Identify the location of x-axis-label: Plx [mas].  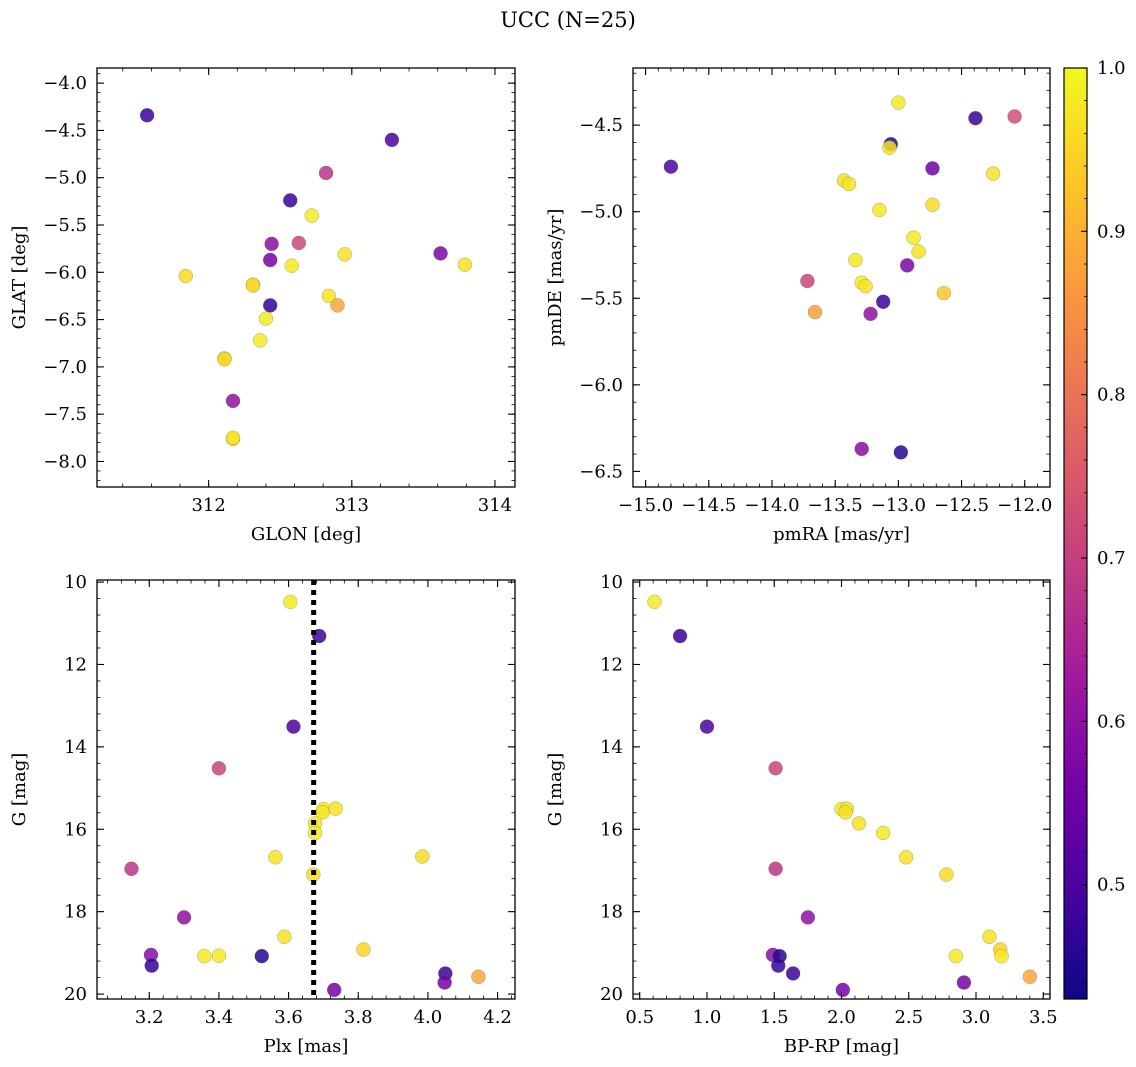
(306, 1046).